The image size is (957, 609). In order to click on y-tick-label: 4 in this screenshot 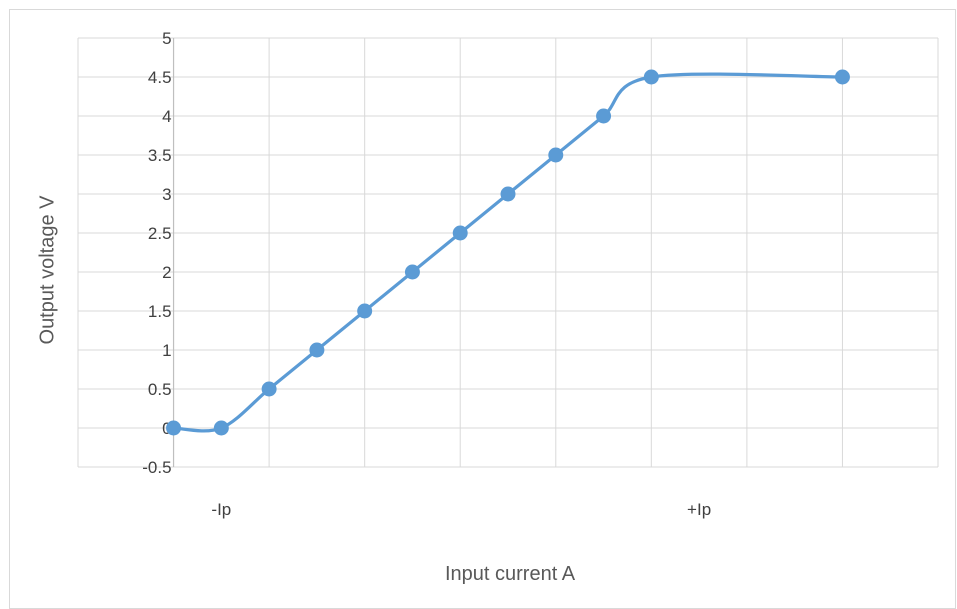, I will do `click(166, 116)`.